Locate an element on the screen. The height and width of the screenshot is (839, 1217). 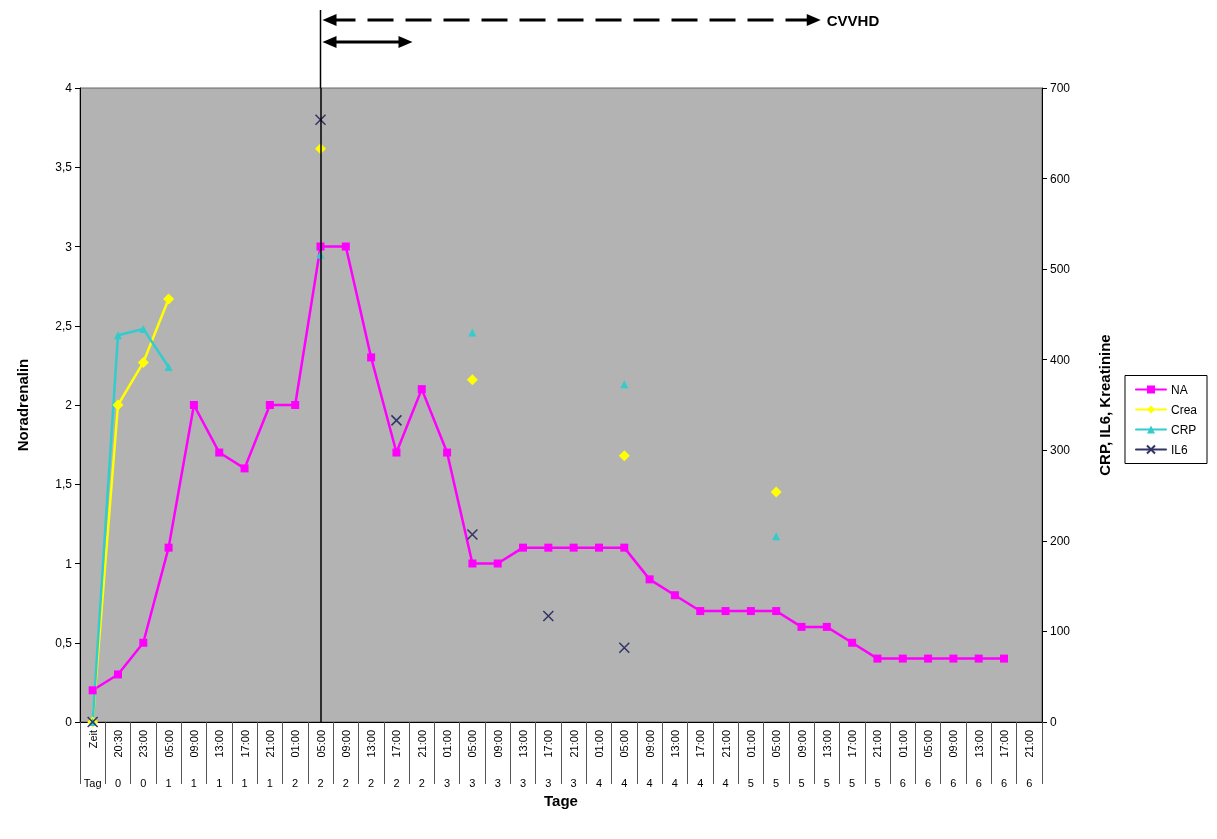
category-label: 01:00 5 is located at coordinates (750, 759).